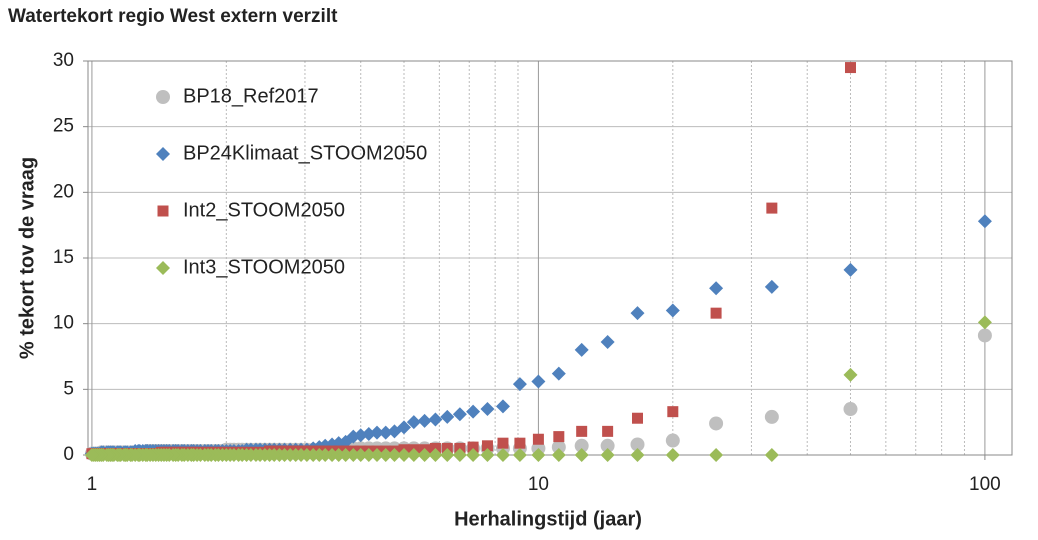  What do you see at coordinates (92, 484) in the screenshot?
I see `x-tick-label: 1` at bounding box center [92, 484].